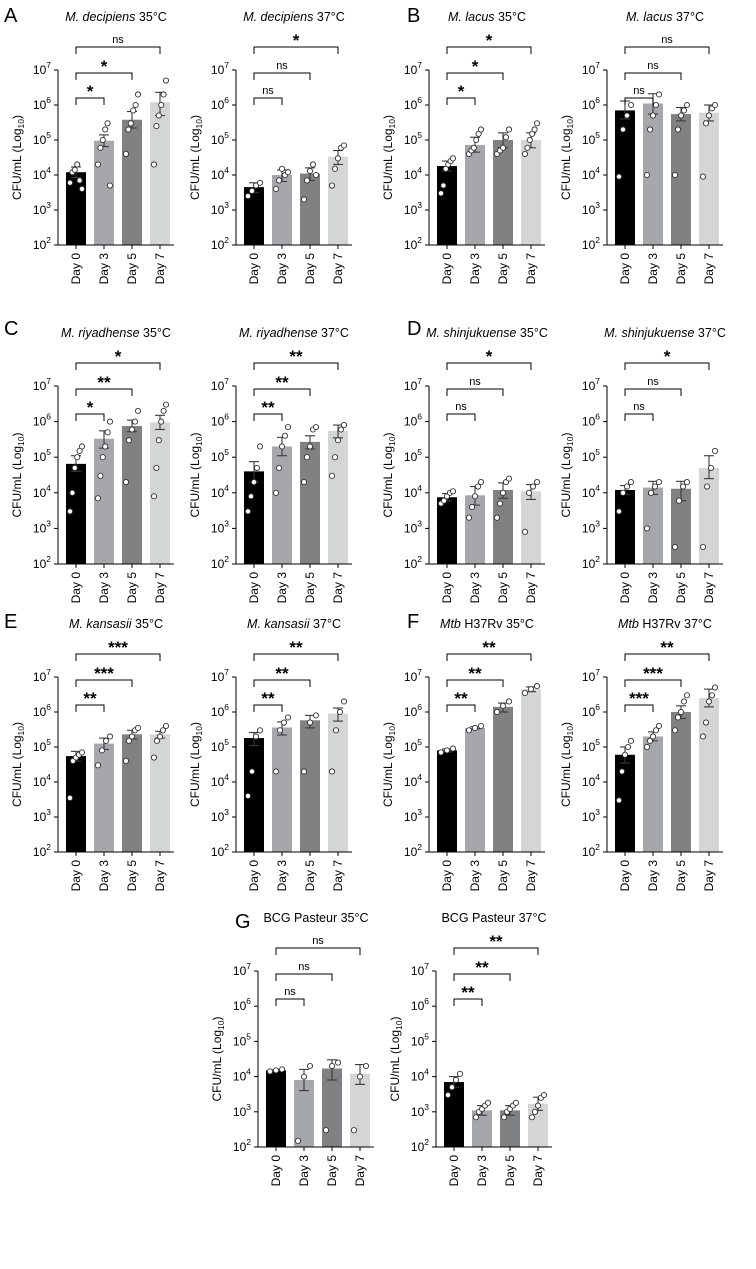 This screenshot has width=756, height=1269. Describe the element at coordinates (278, 17) in the screenshot. I see `chart-title-italic: M. decipiens` at that location.